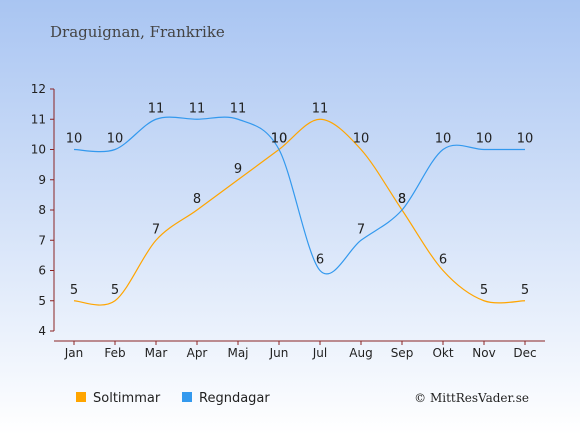 Image resolution: width=580 pixels, height=435 pixels. What do you see at coordinates (38, 89) in the screenshot?
I see `y-tick-label: 12` at bounding box center [38, 89].